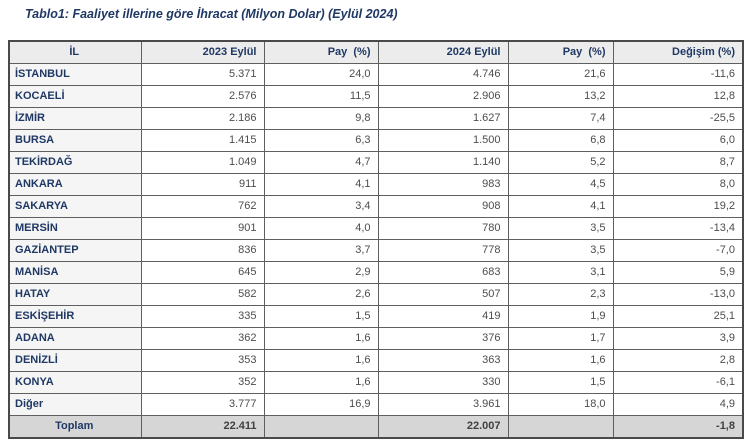  I want to click on value-cell: 762, so click(202, 206).